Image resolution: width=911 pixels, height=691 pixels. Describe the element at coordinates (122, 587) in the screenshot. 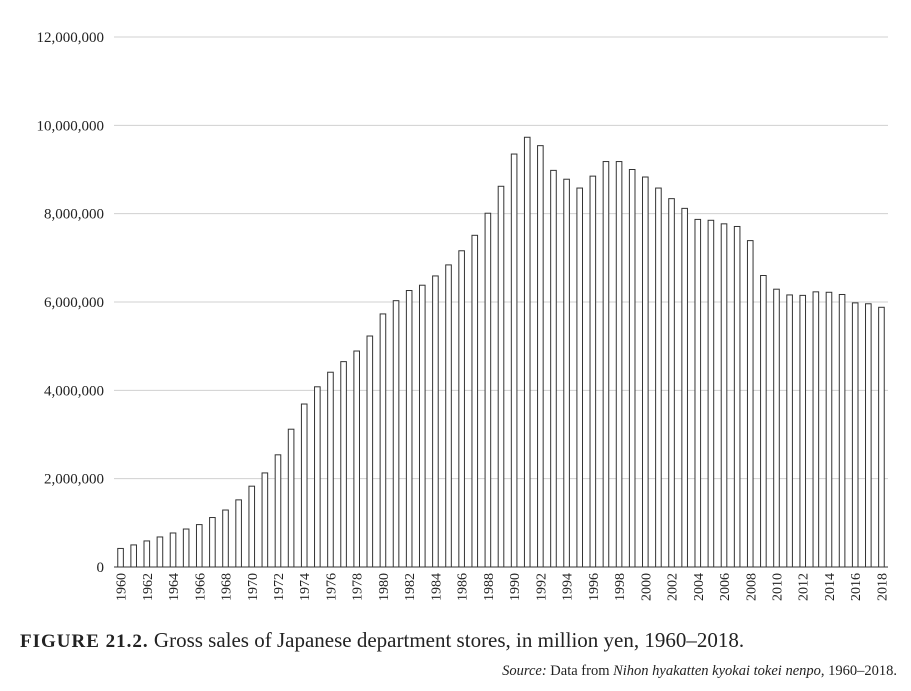

I see `x-tick-label: 1960` at that location.